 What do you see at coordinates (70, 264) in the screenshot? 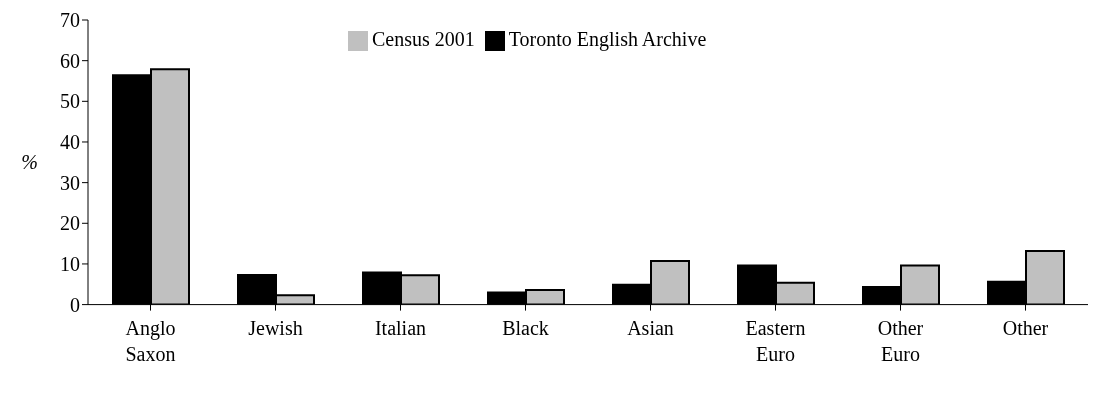
I see `y-tick-label: 10` at bounding box center [70, 264].